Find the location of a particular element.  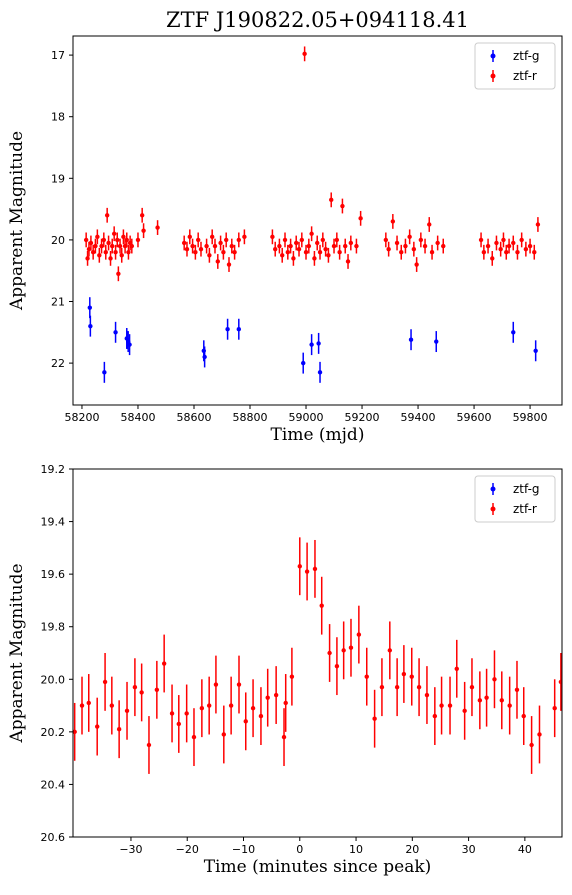

x-tick-label: −30 is located at coordinates (130, 849).